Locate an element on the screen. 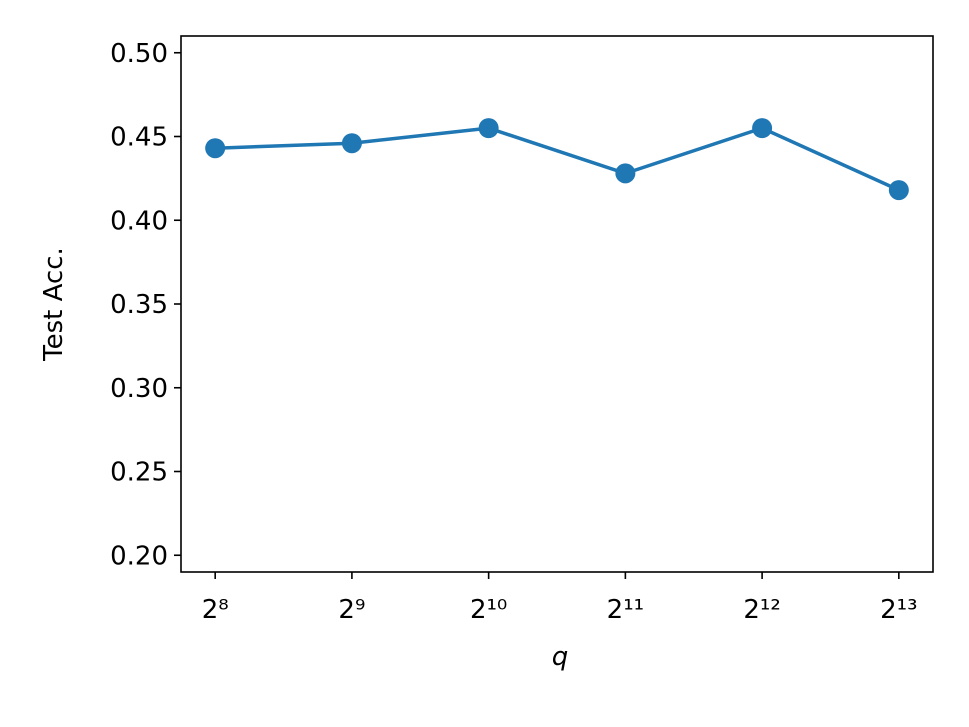 This screenshot has height=727, width=969. x-tick-label: 2⁸ is located at coordinates (215, 610).